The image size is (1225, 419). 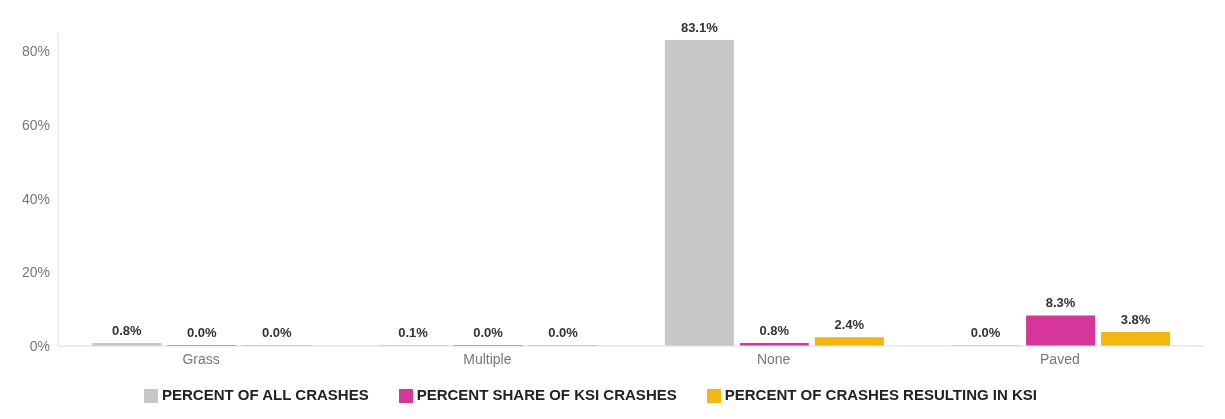 I want to click on x-tick-label: Grass, so click(x=201, y=358).